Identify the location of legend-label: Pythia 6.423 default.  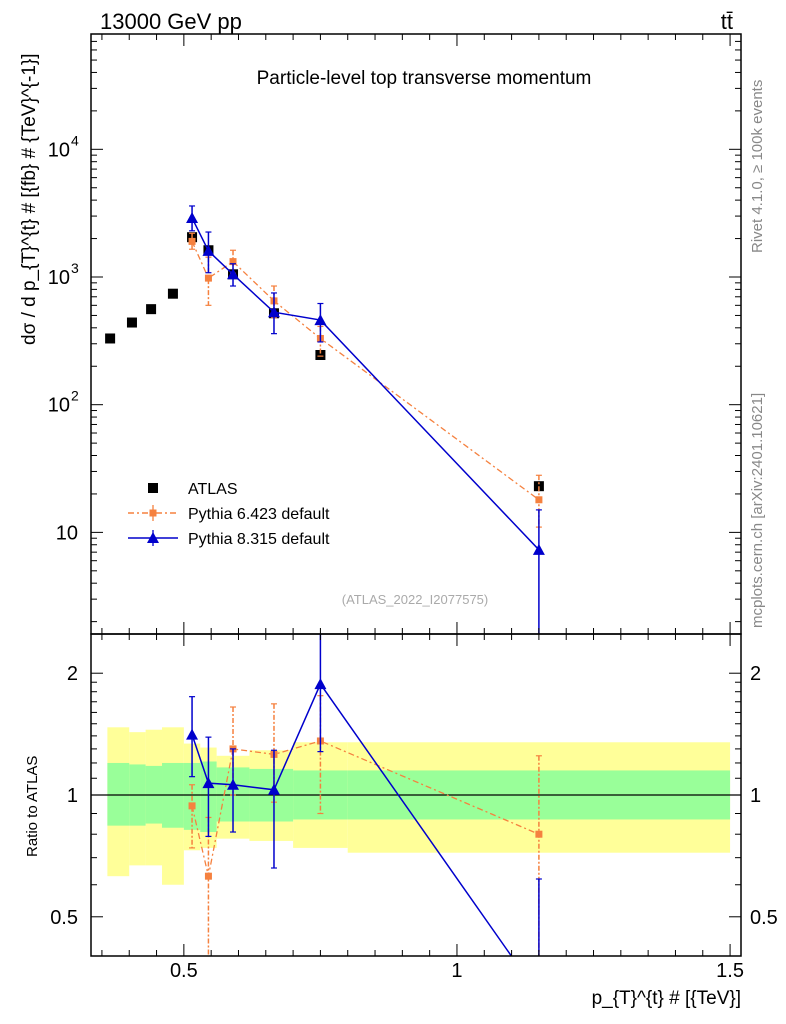
(259, 514).